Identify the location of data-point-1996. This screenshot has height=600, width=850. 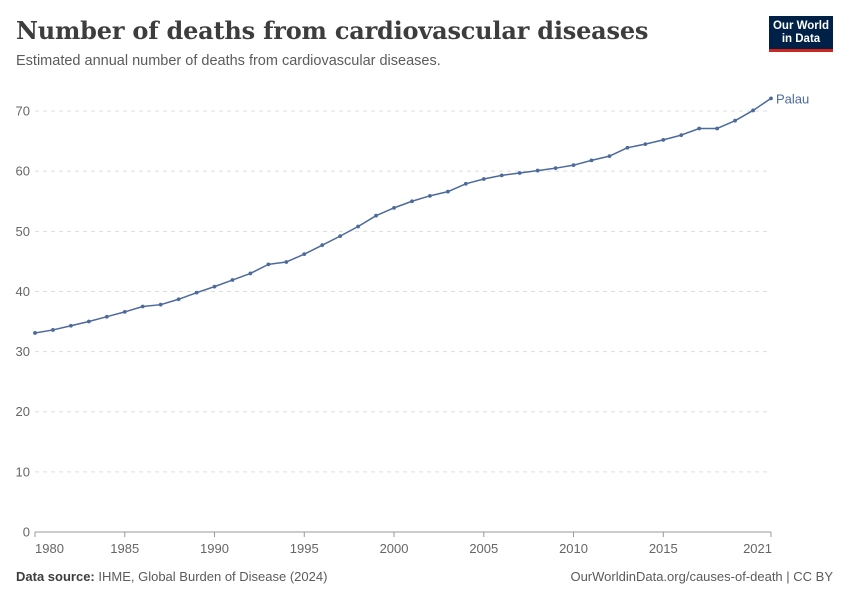
(322, 245).